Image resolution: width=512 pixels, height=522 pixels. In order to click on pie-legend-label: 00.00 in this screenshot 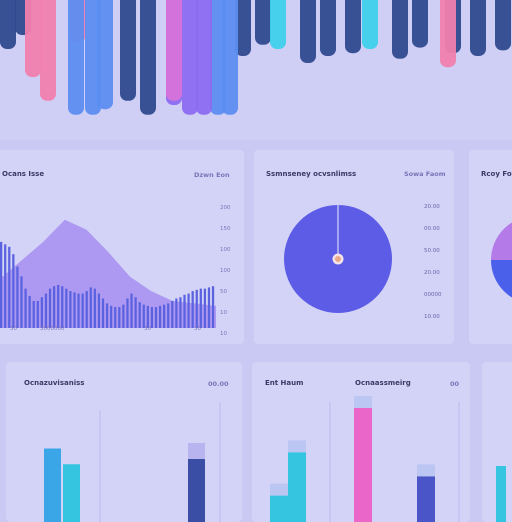, I will do `click(432, 229)`.